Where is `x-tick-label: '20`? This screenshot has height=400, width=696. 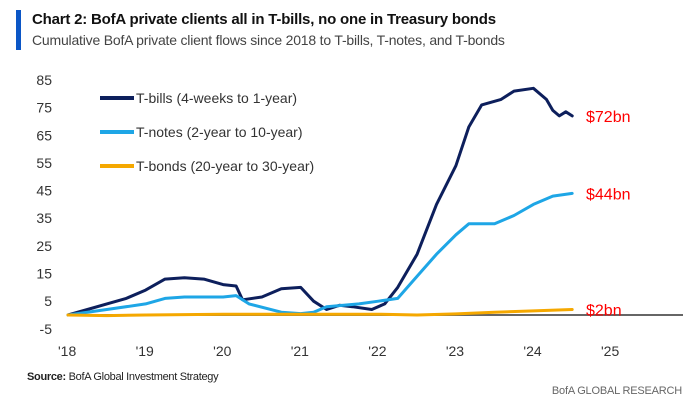
x-tick-label: '20 is located at coordinates (222, 351).